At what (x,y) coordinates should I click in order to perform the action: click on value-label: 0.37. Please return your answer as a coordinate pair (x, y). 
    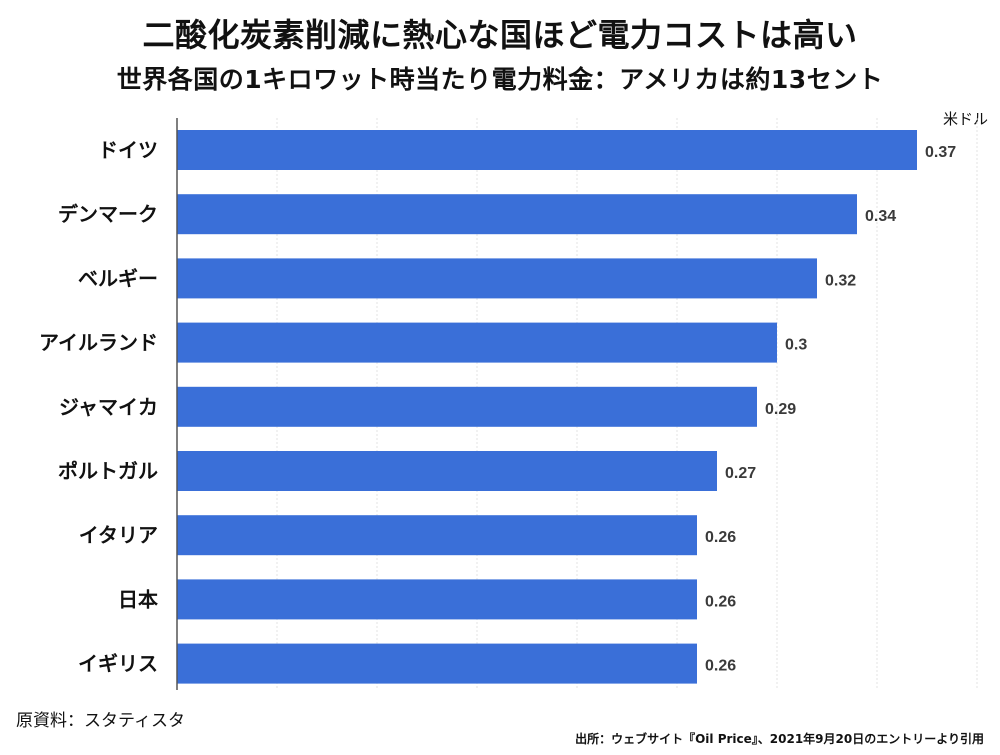
    Looking at the image, I should click on (940, 152).